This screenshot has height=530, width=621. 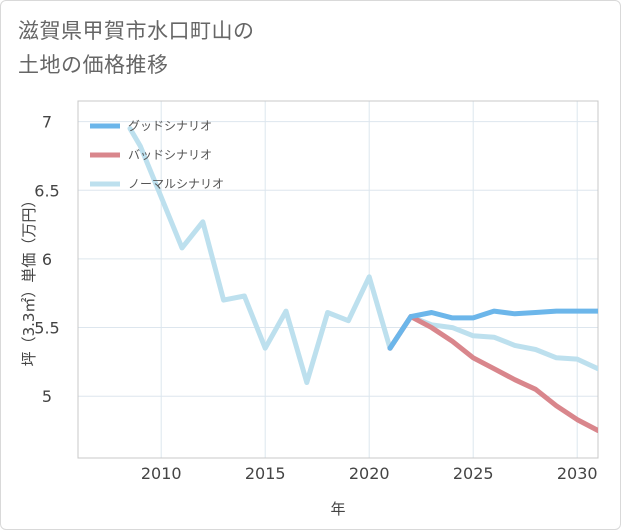 What do you see at coordinates (265, 473) in the screenshot?
I see `x-tick-label: 2015` at bounding box center [265, 473].